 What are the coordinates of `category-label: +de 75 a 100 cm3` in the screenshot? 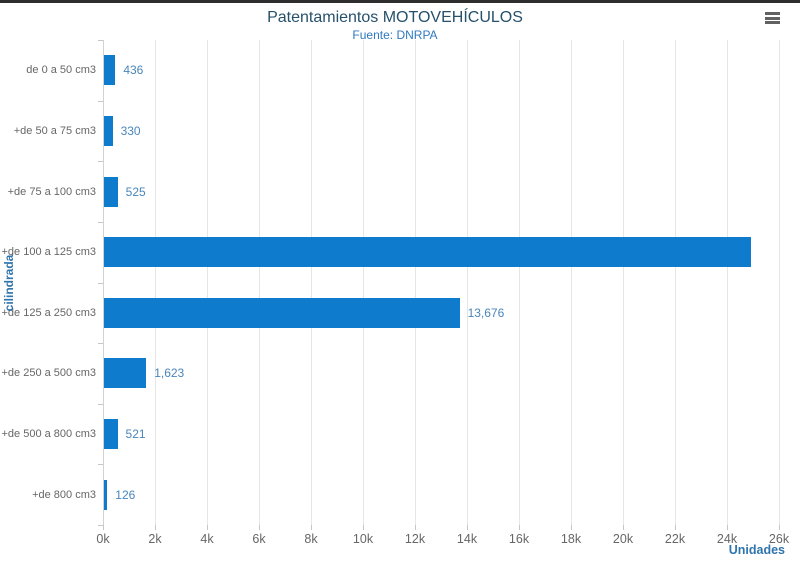 It's located at (51, 191).